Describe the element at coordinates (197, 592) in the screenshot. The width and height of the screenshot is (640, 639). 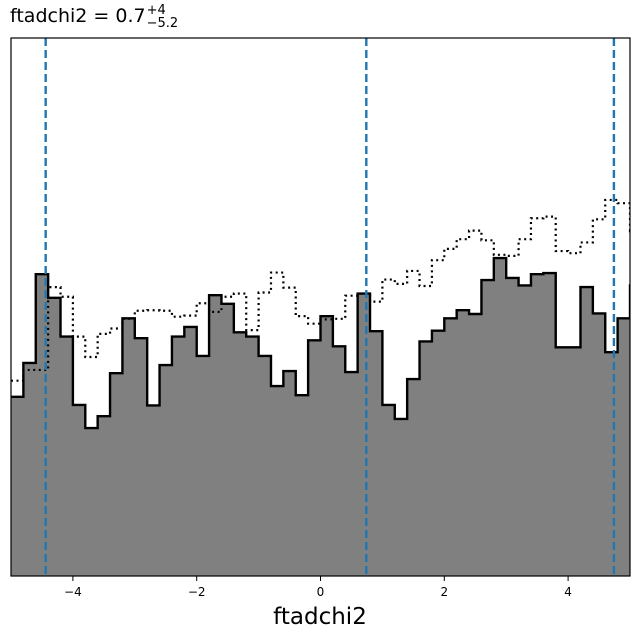
I see `x-tick-label: −2` at that location.